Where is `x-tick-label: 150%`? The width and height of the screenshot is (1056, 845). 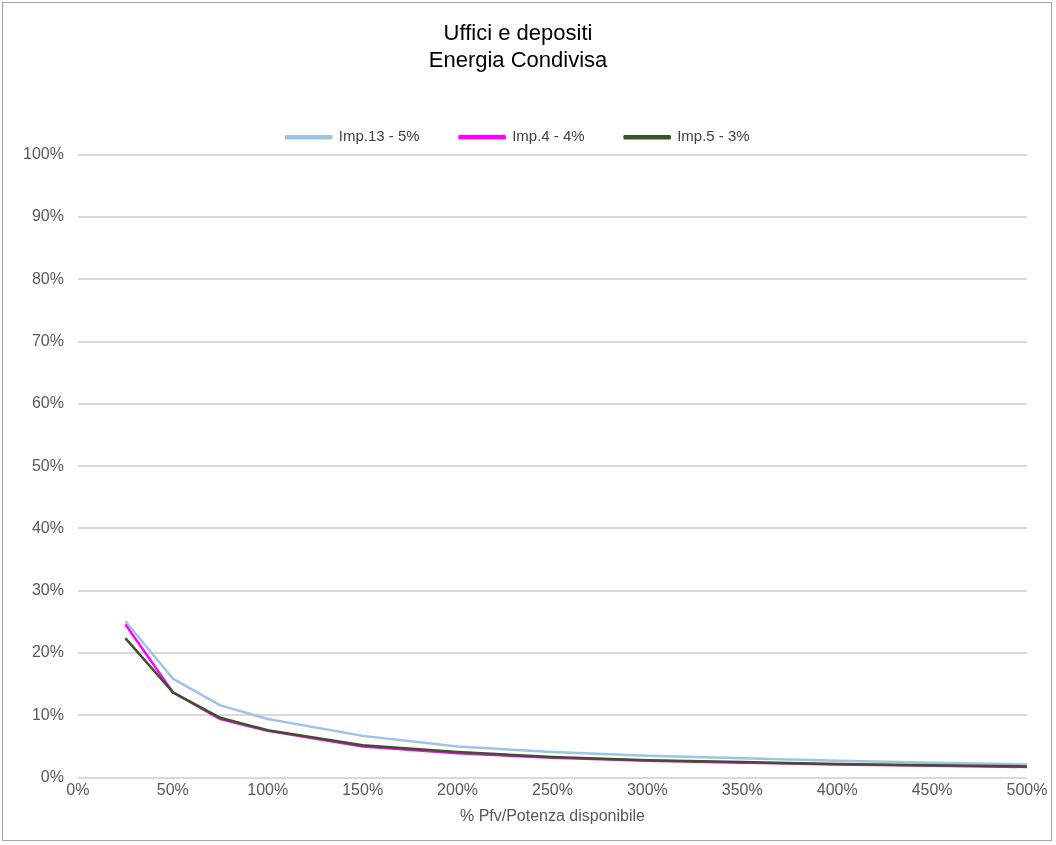
x-tick-label: 150% is located at coordinates (363, 789).